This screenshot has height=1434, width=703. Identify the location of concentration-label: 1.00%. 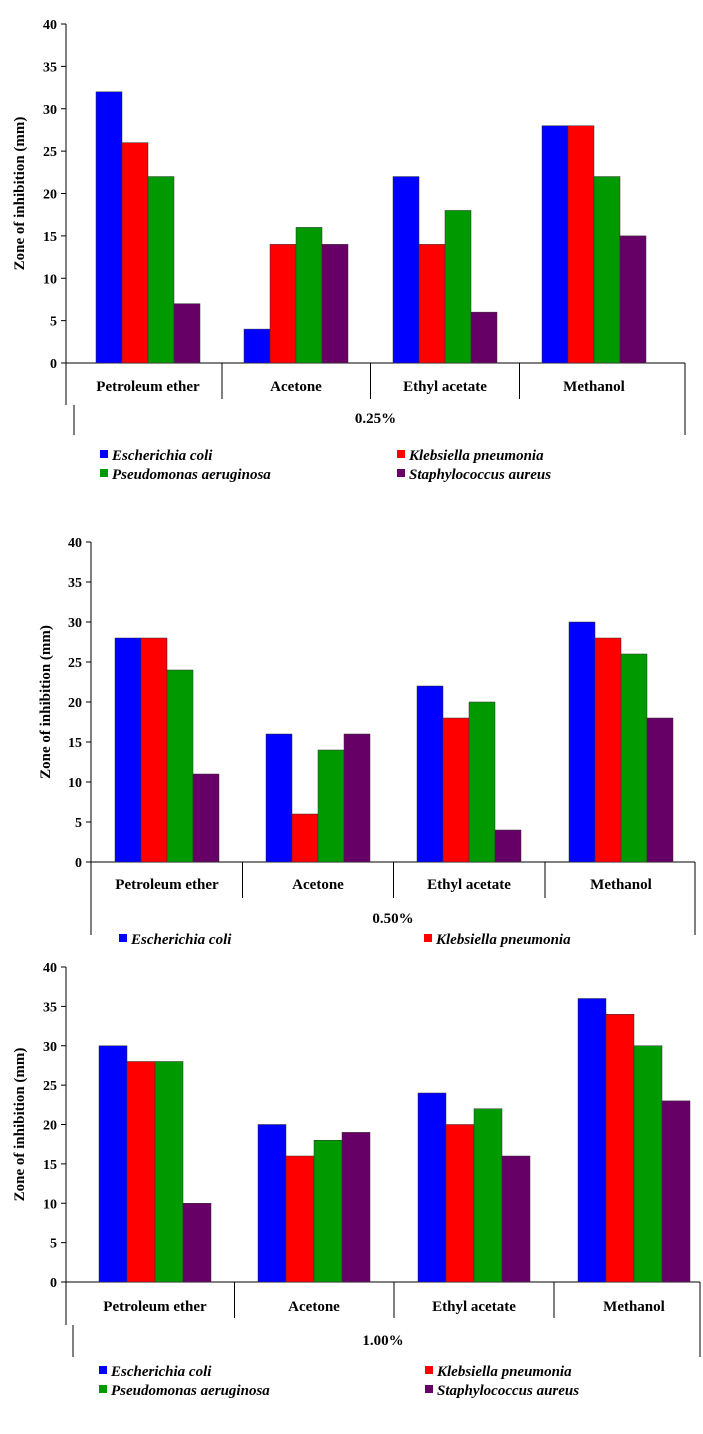
(382, 1341).